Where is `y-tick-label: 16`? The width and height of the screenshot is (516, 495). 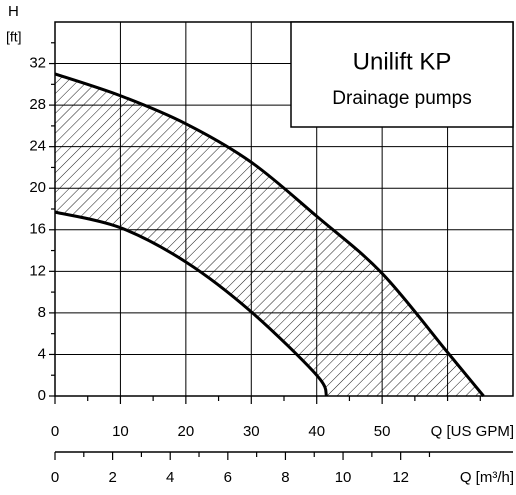 y-tick-label: 16 is located at coordinates (37, 229).